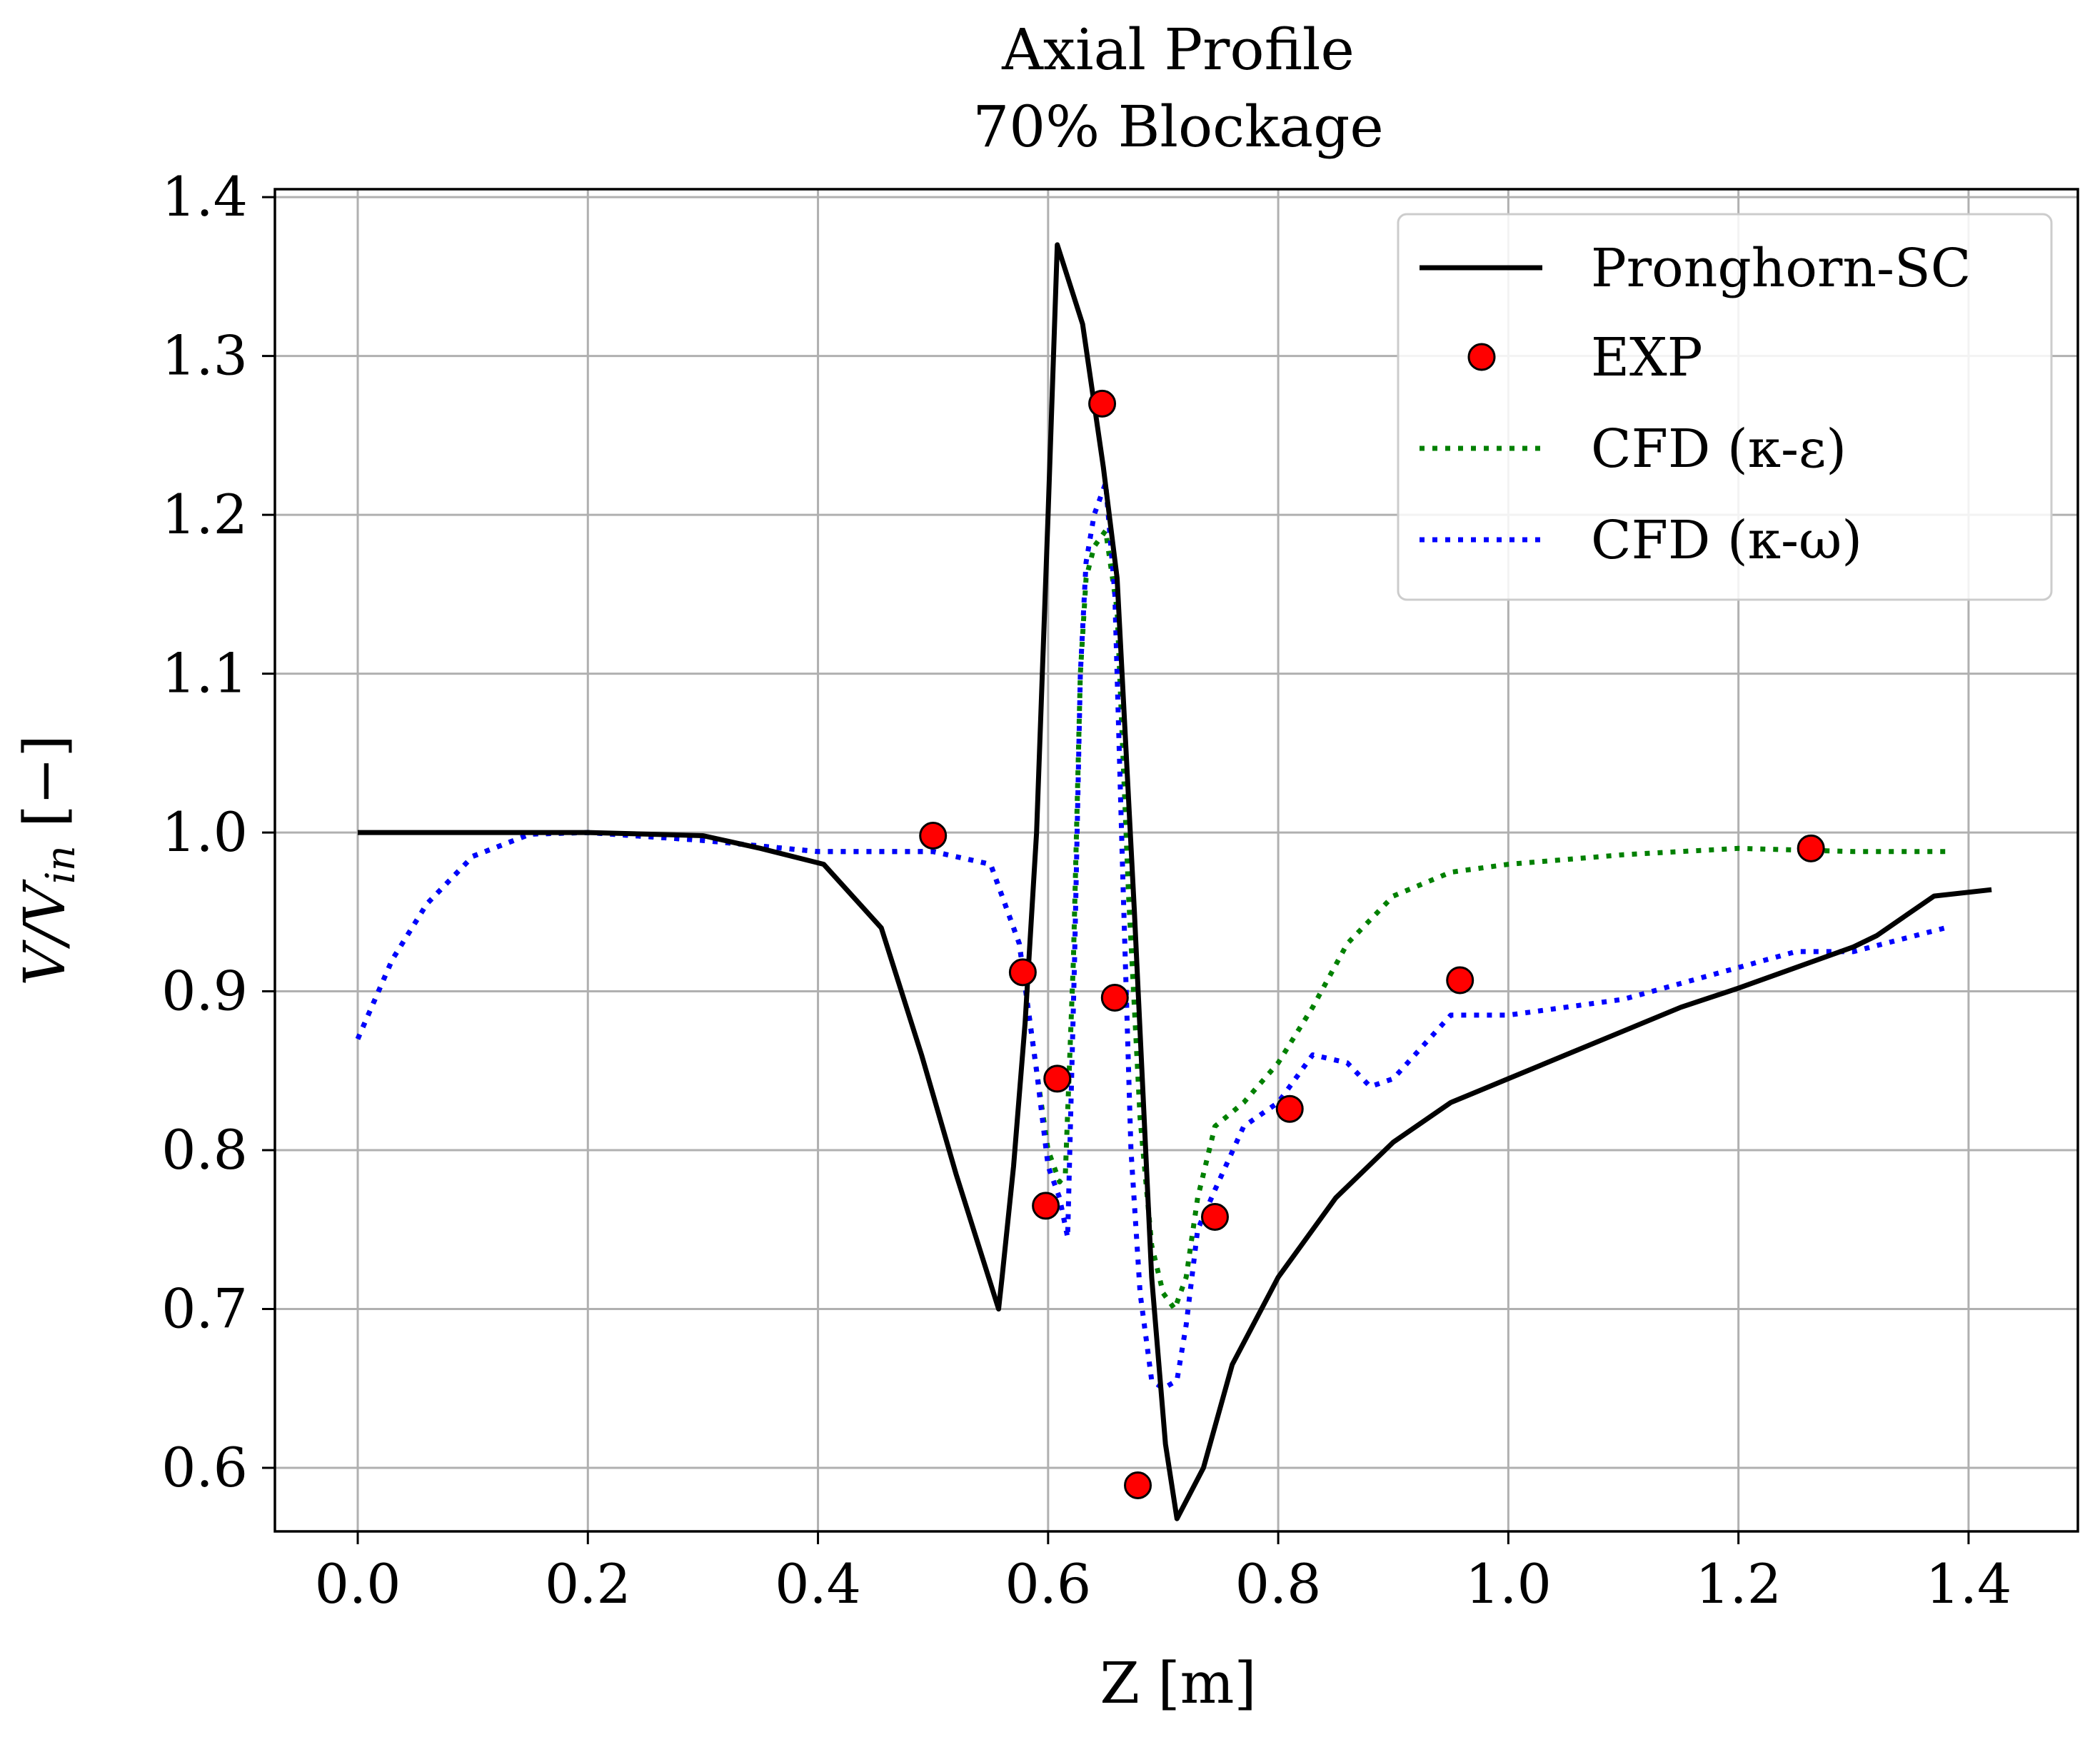  Describe the element at coordinates (1719, 449) in the screenshot. I see `legend-label: CFD (κ-ε)` at that location.